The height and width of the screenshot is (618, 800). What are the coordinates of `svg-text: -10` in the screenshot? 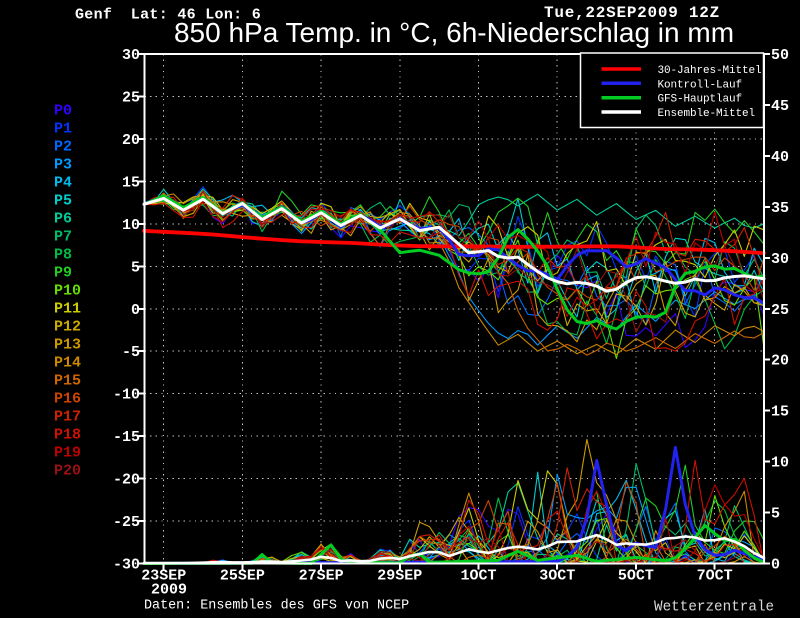 It's located at (126, 395).